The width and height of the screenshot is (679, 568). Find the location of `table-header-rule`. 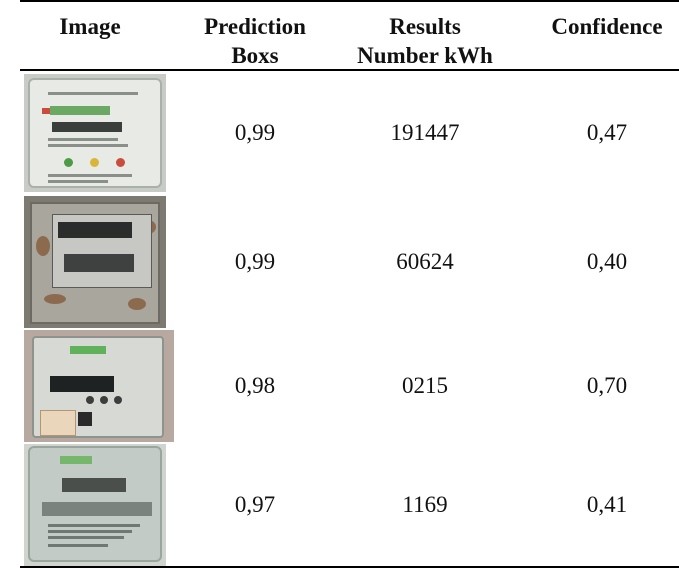

table-header-rule is located at coordinates (349, 70).